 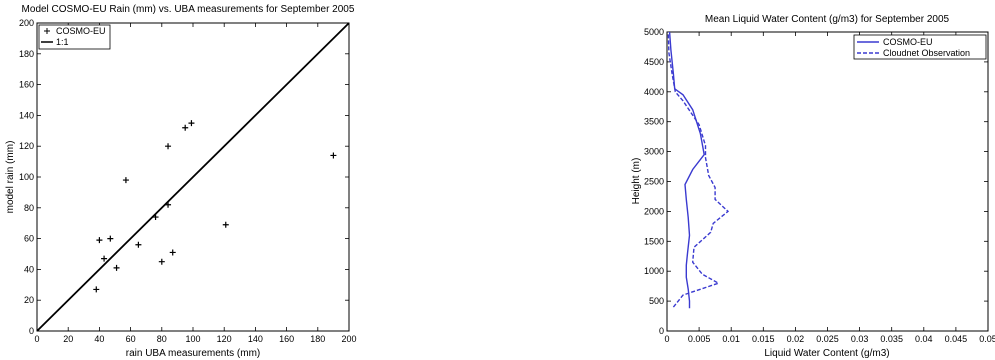 I want to click on scatter-y-tick-label: 120, so click(x=26, y=146).